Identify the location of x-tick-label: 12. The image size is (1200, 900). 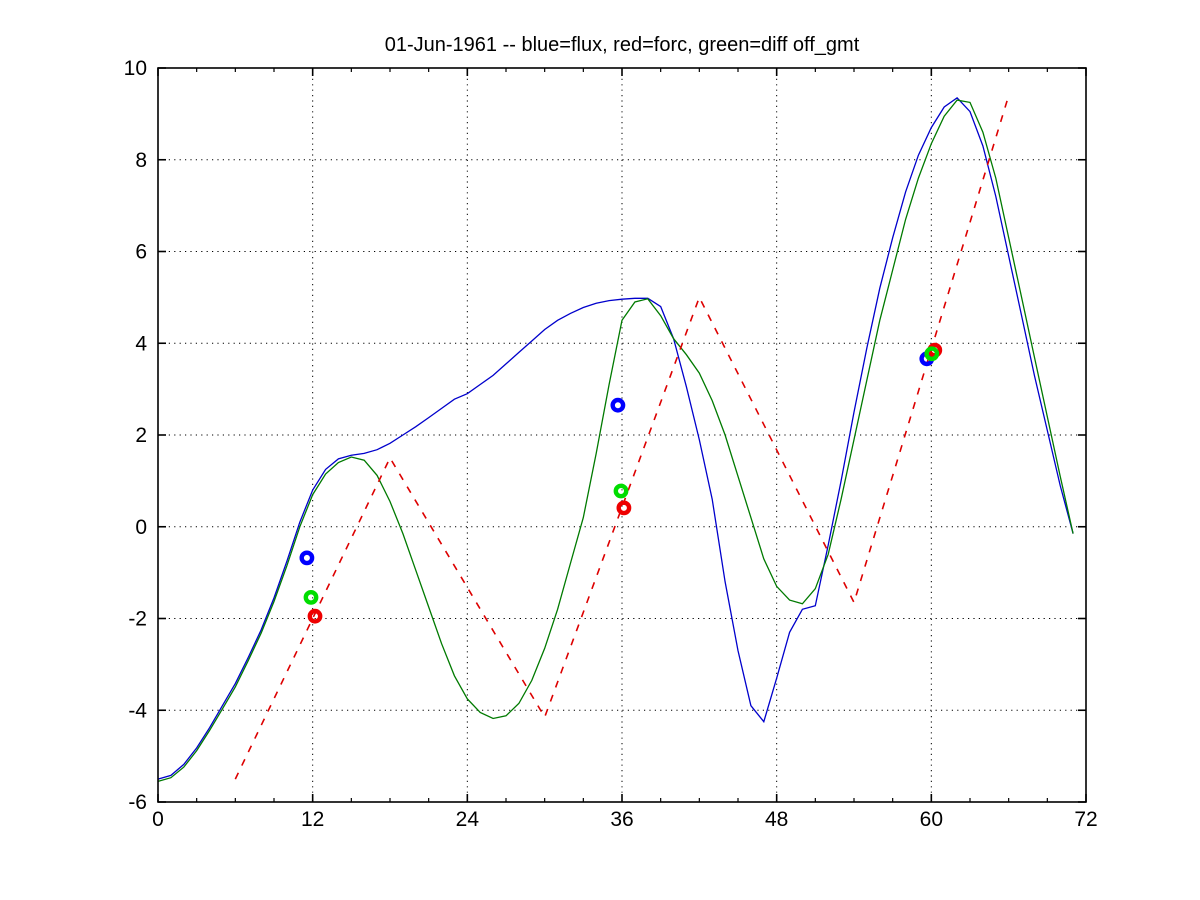
(312, 819).